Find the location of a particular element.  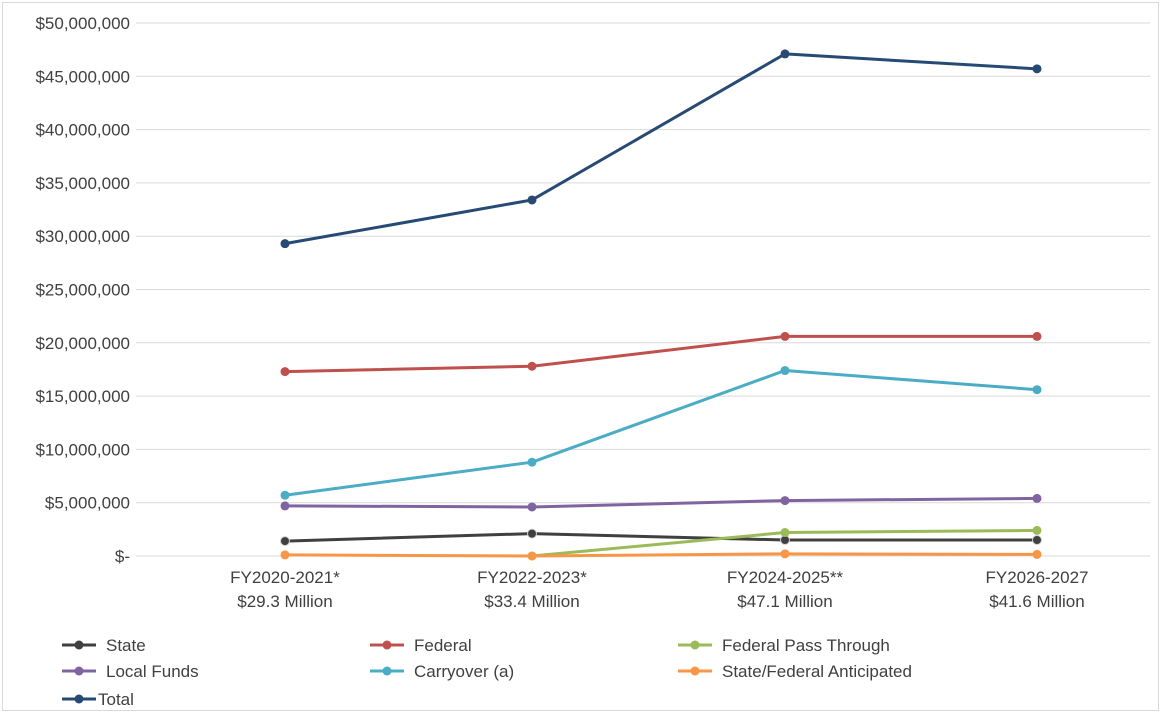

x-tick-label: FY2024-2025** is located at coordinates (785, 577).